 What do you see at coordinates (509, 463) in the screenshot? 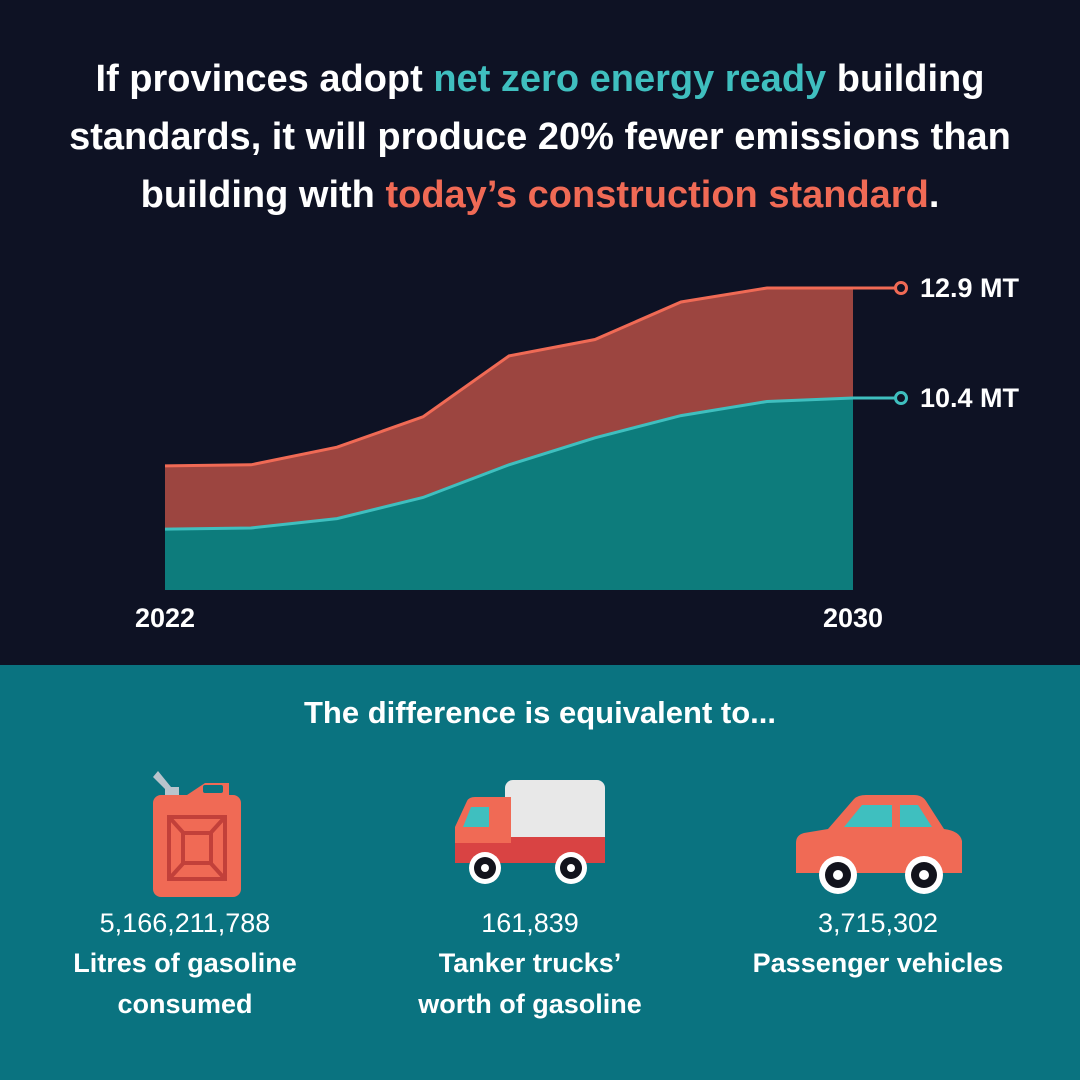
I see `net-zero-line` at bounding box center [509, 463].